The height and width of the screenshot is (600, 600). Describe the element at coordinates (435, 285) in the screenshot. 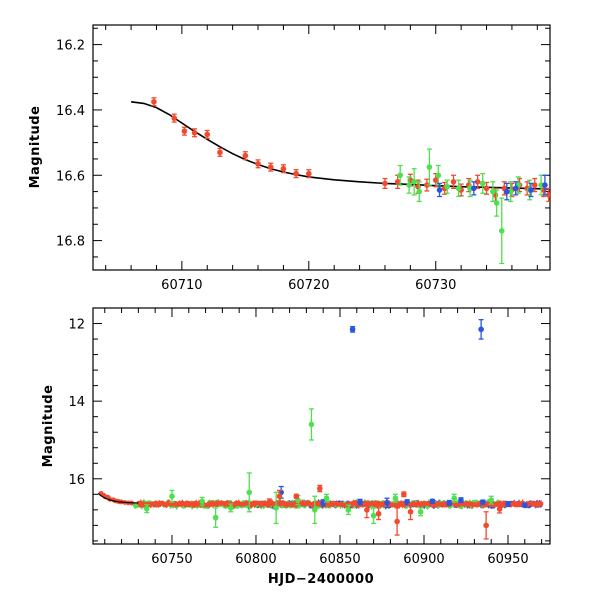

I see `x-tick-label: 60730` at that location.